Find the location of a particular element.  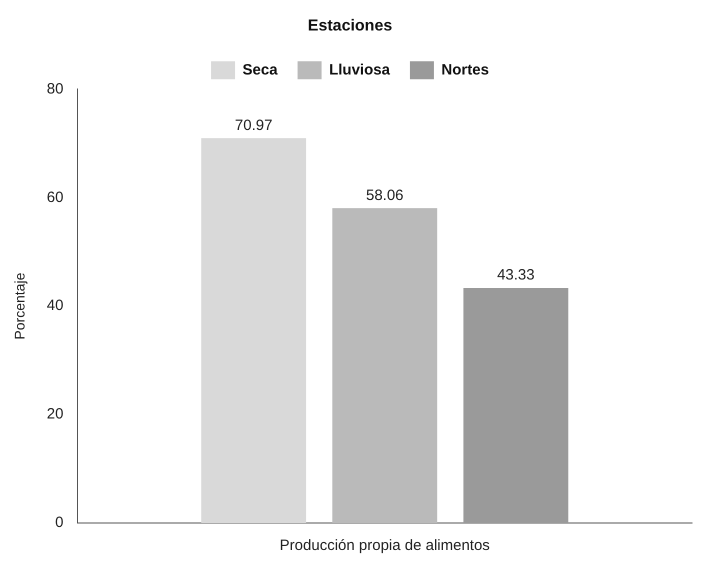

data-label: 70.97 is located at coordinates (253, 125).